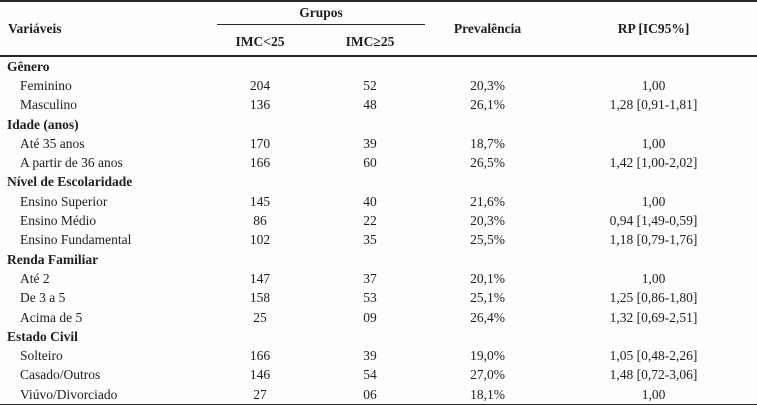  I want to click on cell-prevalence: 19,0%, so click(487, 356).